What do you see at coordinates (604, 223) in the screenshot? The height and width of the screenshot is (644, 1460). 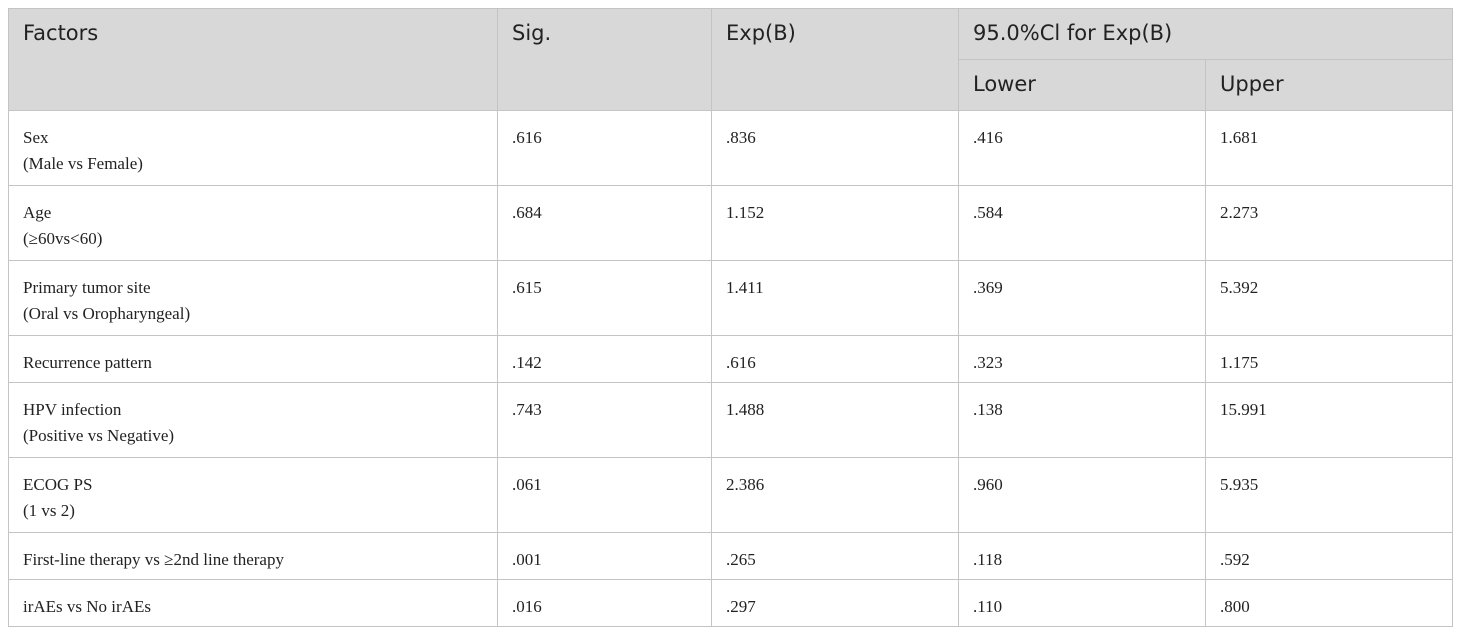 I see `sig-cell: .684` at bounding box center [604, 223].